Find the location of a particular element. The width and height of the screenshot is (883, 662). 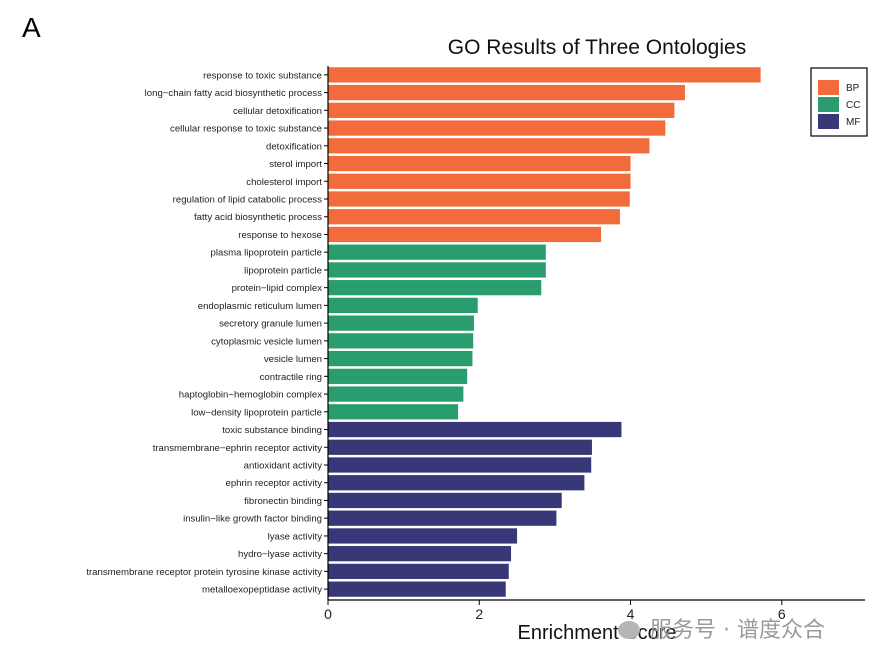

category-label: lyase activity is located at coordinates (295, 536).